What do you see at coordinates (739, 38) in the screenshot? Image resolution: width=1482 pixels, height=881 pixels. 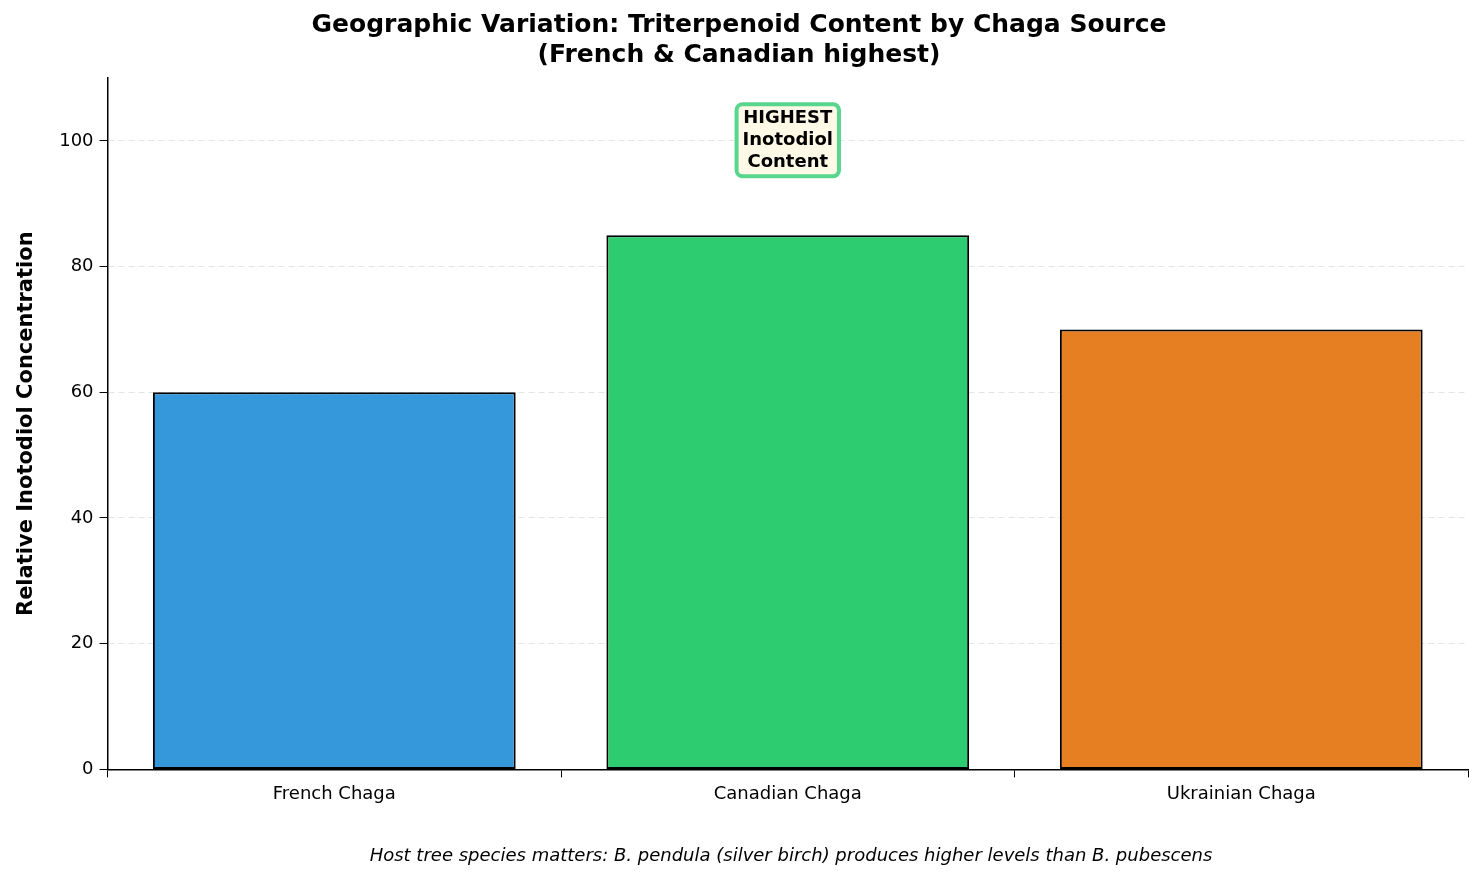 I see `chart-title: Geographic Variation: Triterpenoid Content by Chaga Source (French & Canadian highest)` at bounding box center [739, 38].